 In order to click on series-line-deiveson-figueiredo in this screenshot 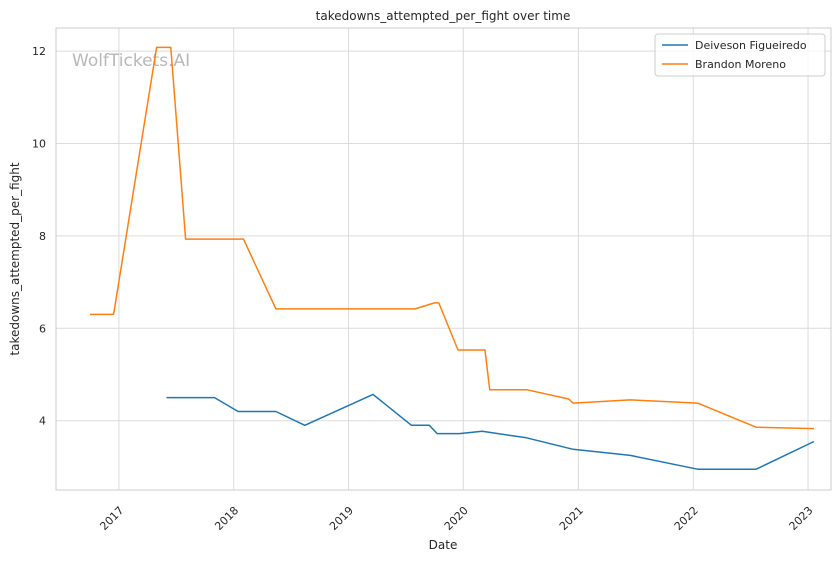, I will do `click(490, 431)`.